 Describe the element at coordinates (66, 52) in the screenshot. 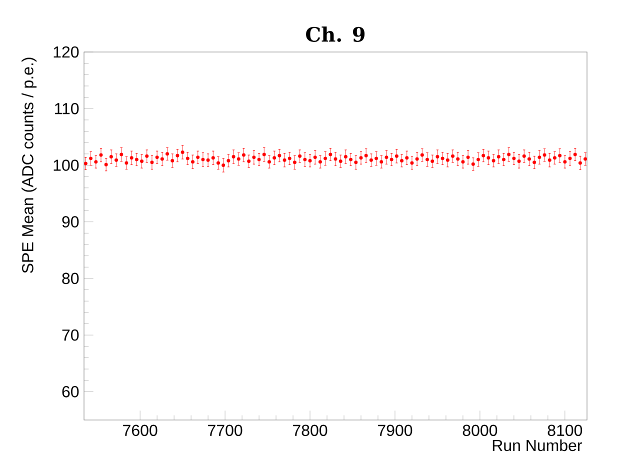

I see `y-tick-label: 120` at that location.